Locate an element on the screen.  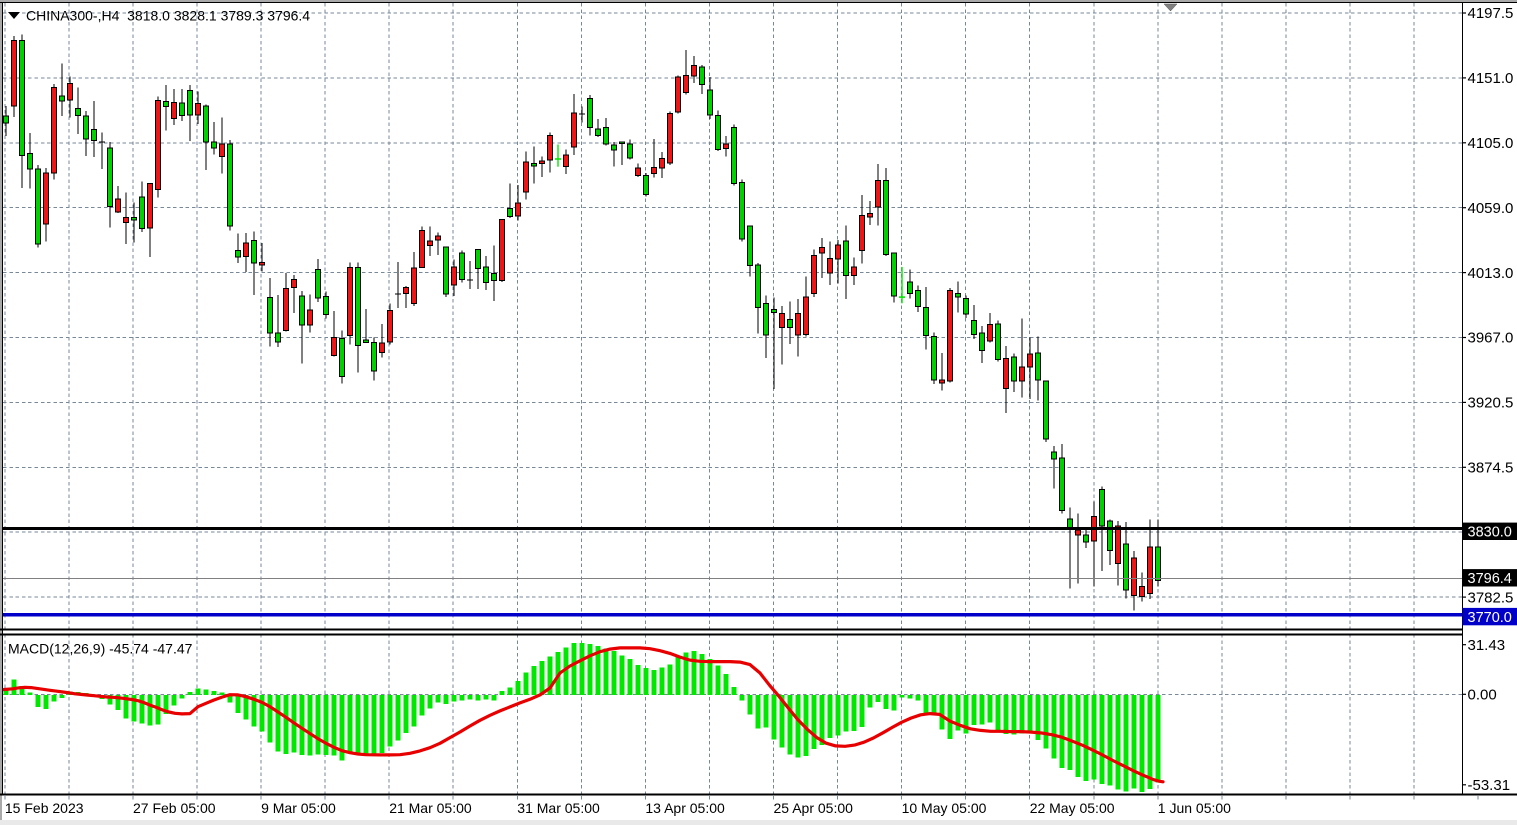
svg-text: 31.43 is located at coordinates (1487, 645).